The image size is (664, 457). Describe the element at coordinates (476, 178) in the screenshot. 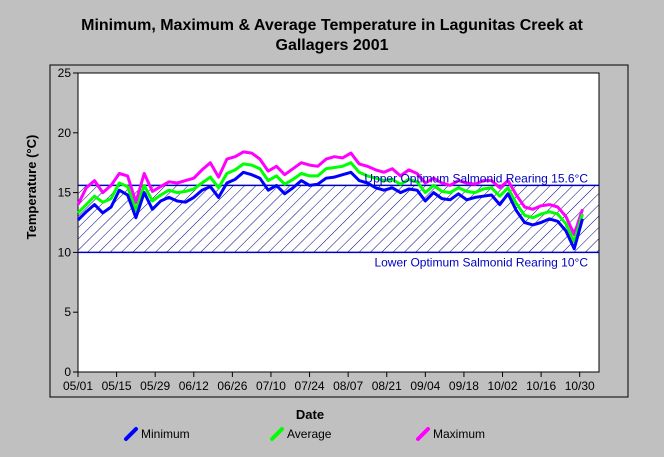

I see `upper-threshold-label: Upper Optimum Salmonid Rearing 15.6°C` at that location.